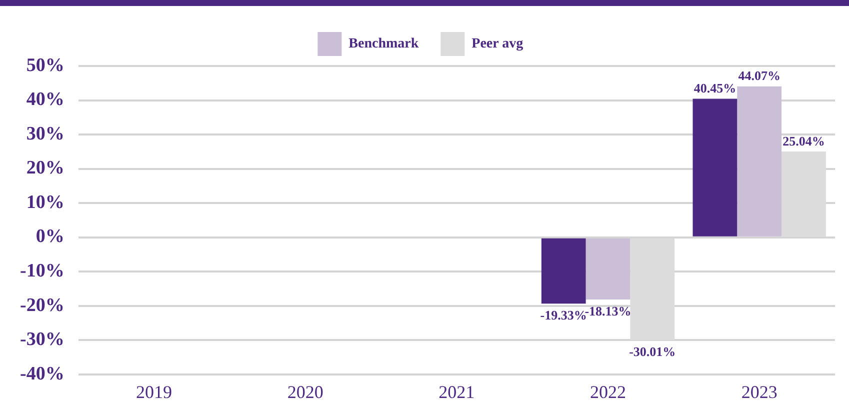  What do you see at coordinates (652, 352) in the screenshot?
I see `data-label: -30.01%` at bounding box center [652, 352].